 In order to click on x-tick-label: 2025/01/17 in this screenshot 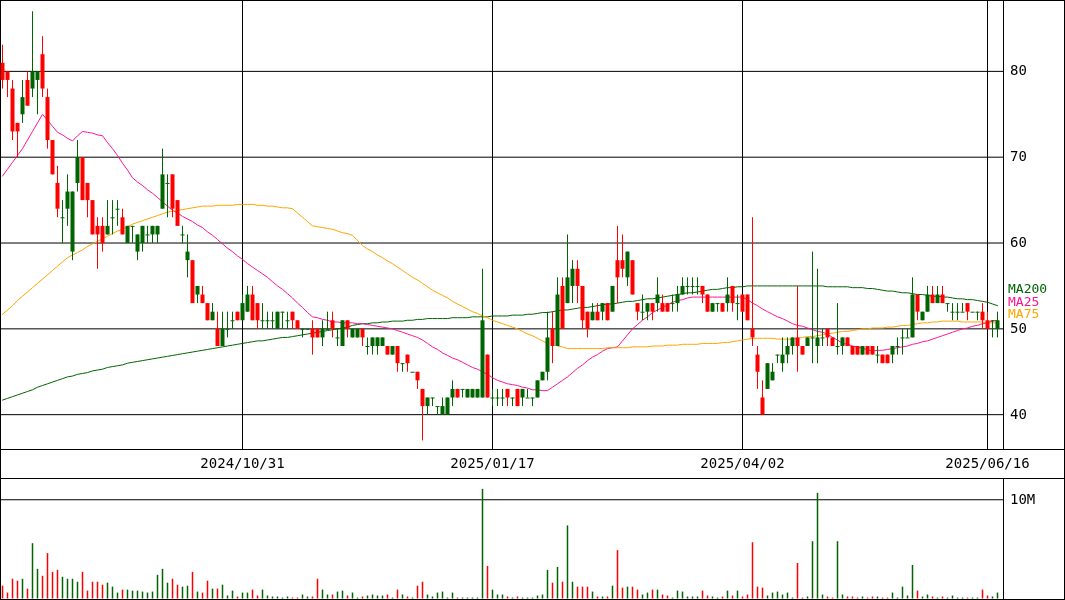, I will do `click(492, 463)`.